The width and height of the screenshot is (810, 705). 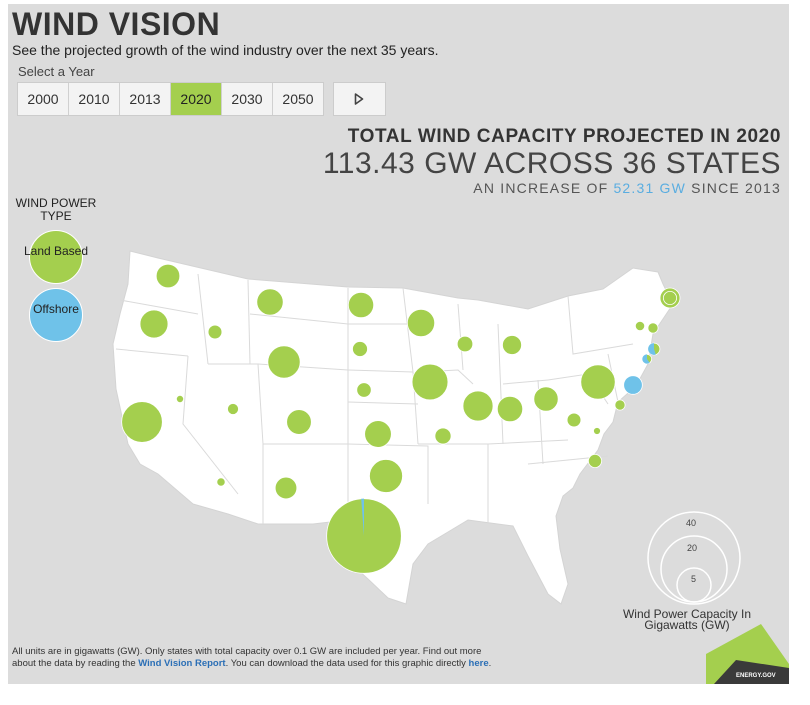 What do you see at coordinates (386, 476) in the screenshot?
I see `bubble-ok` at bounding box center [386, 476].